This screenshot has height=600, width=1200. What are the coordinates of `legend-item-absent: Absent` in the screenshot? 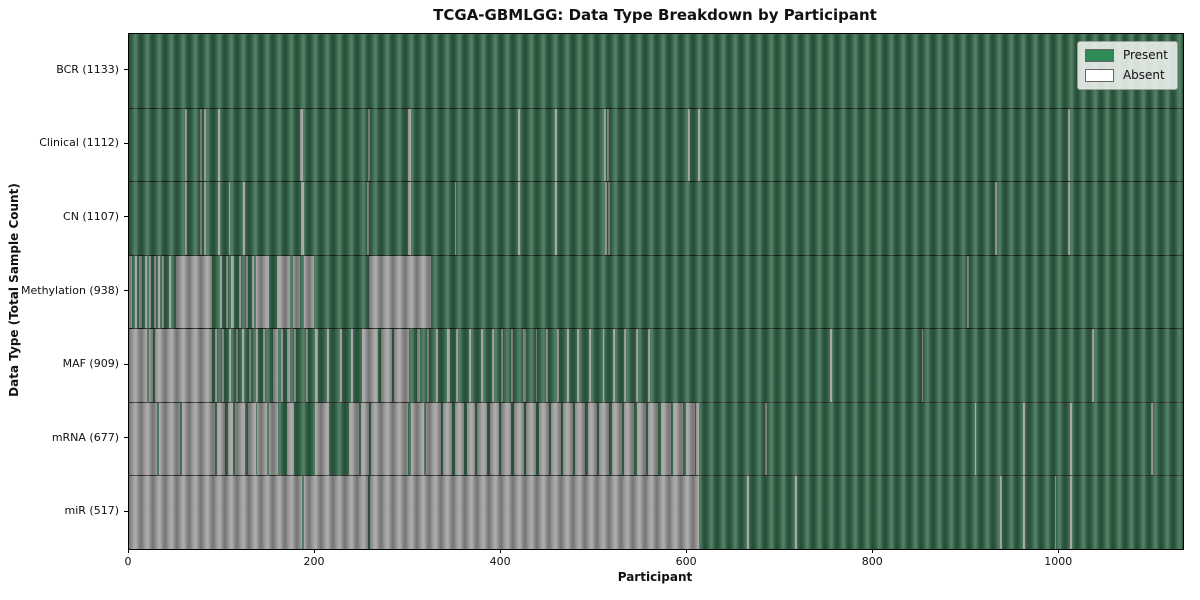 It's located at (1126, 75).